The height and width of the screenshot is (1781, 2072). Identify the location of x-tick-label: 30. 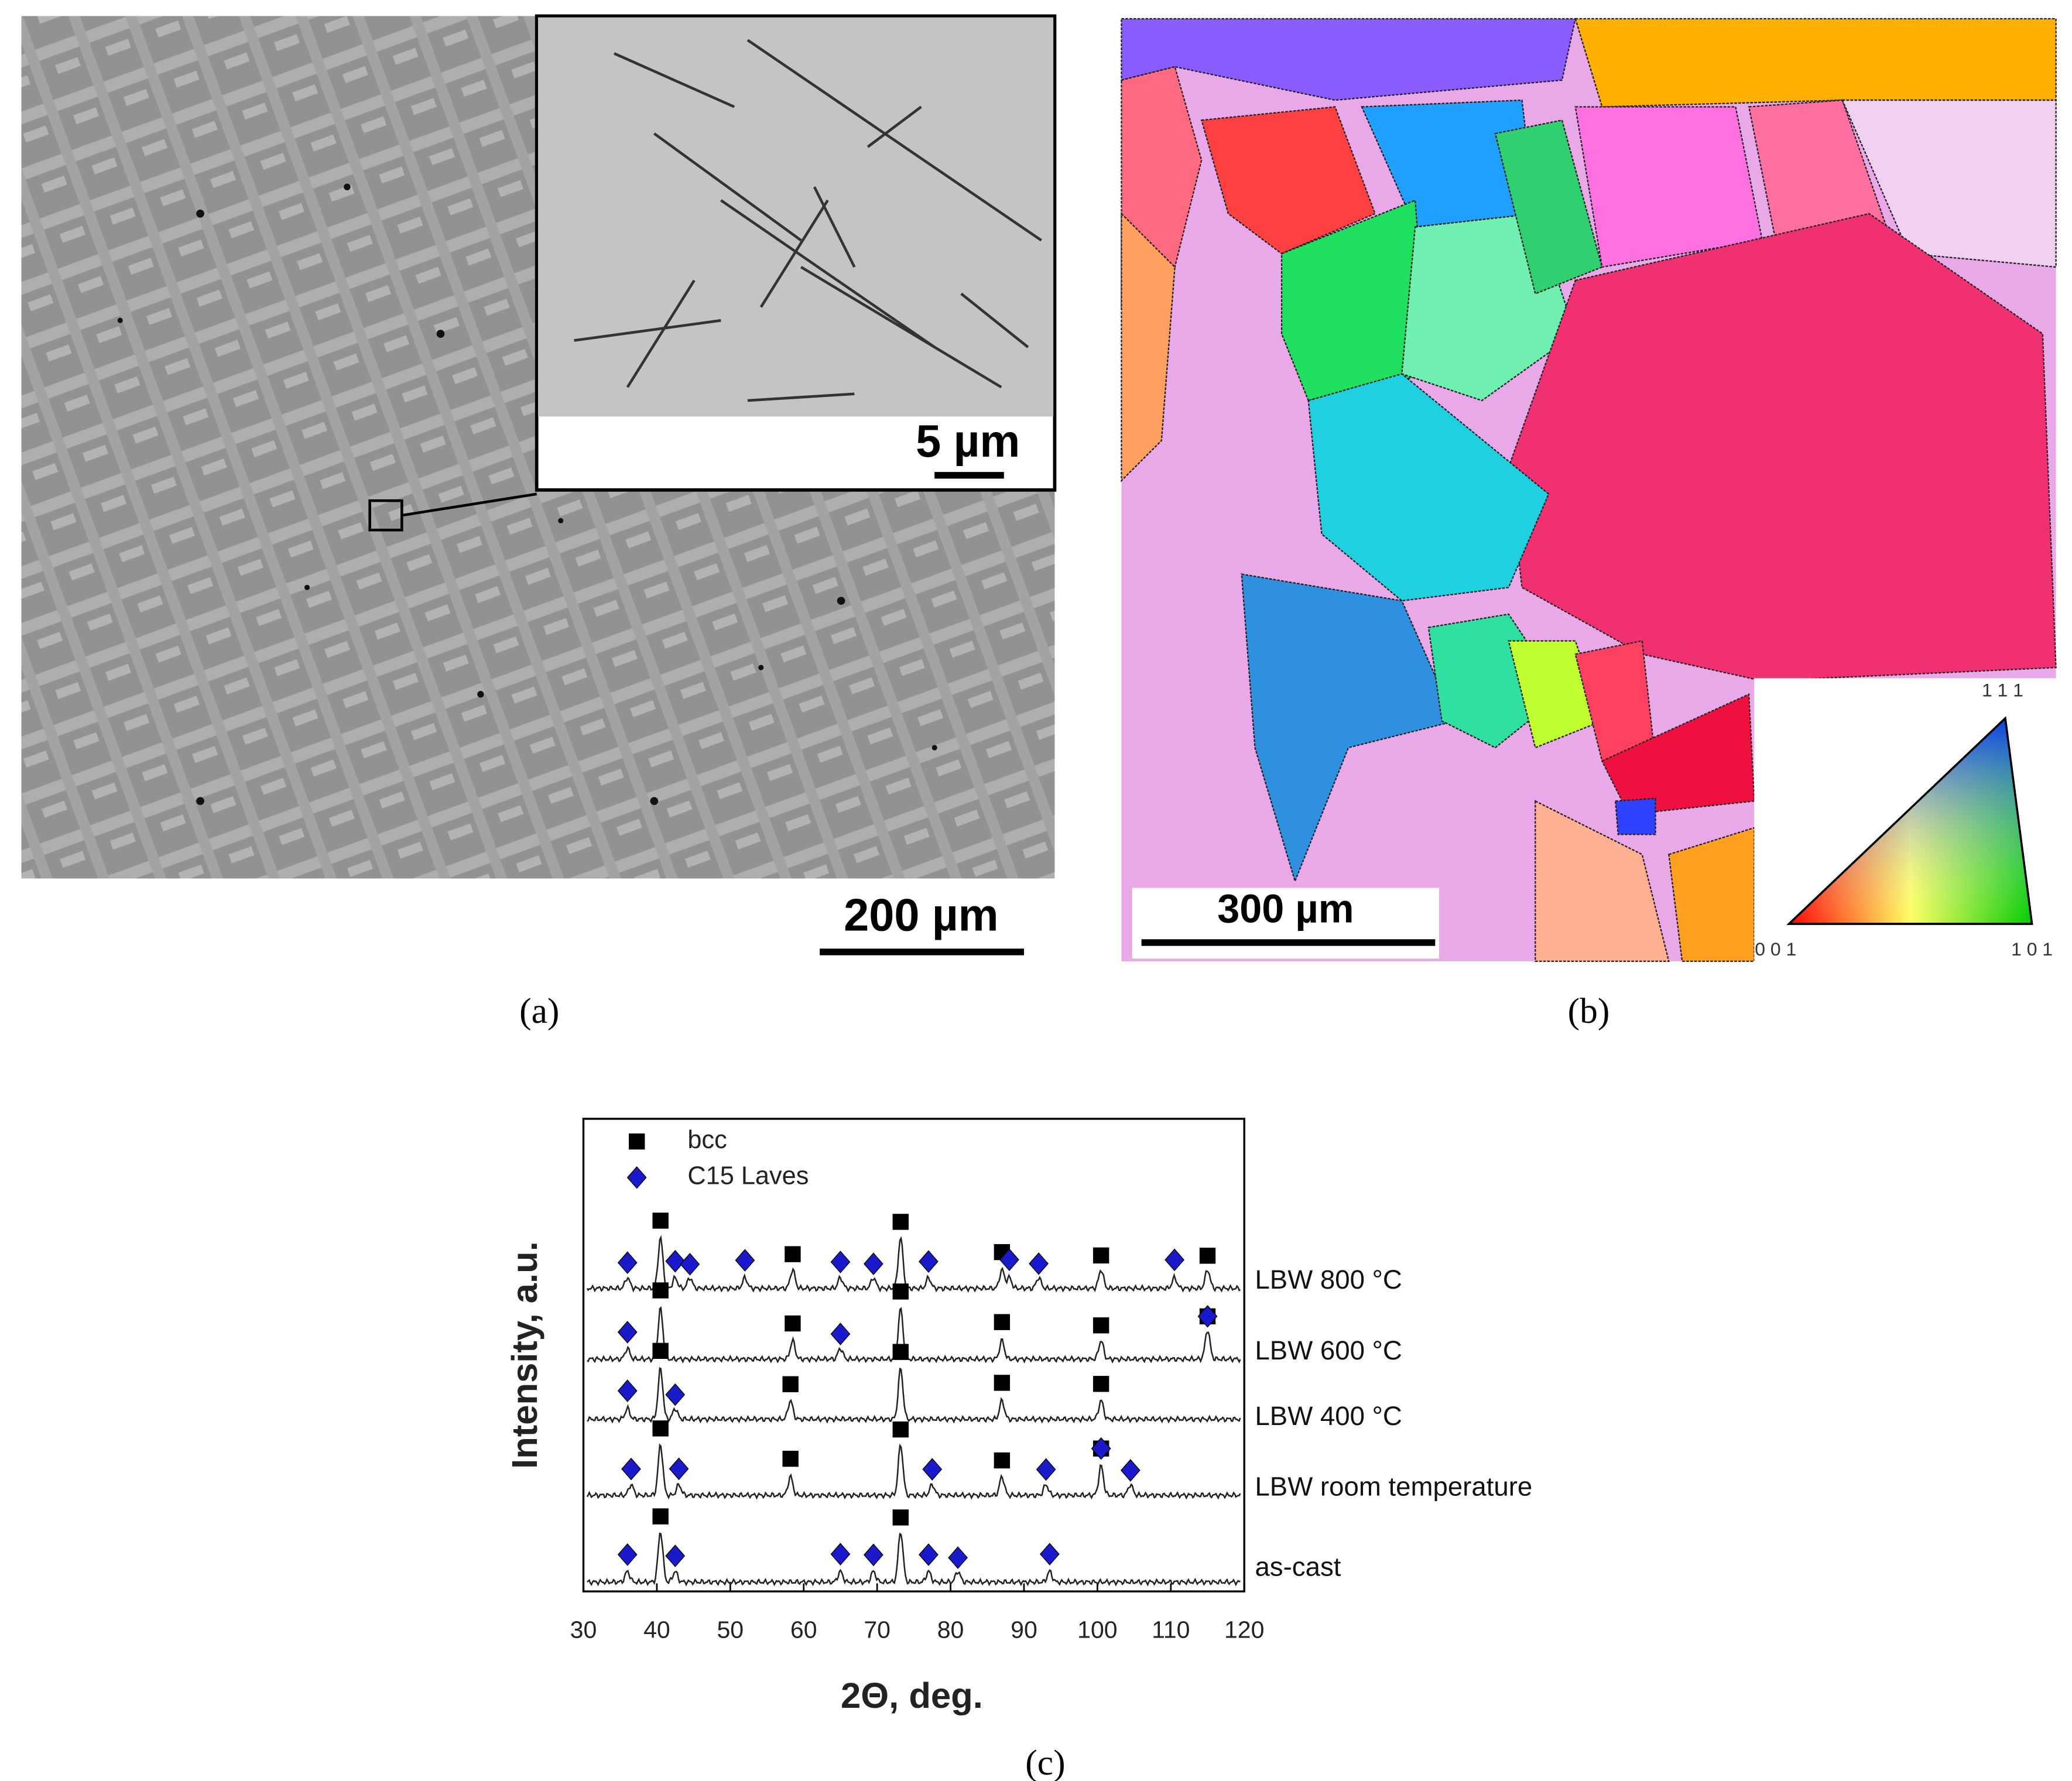
(583, 1629).